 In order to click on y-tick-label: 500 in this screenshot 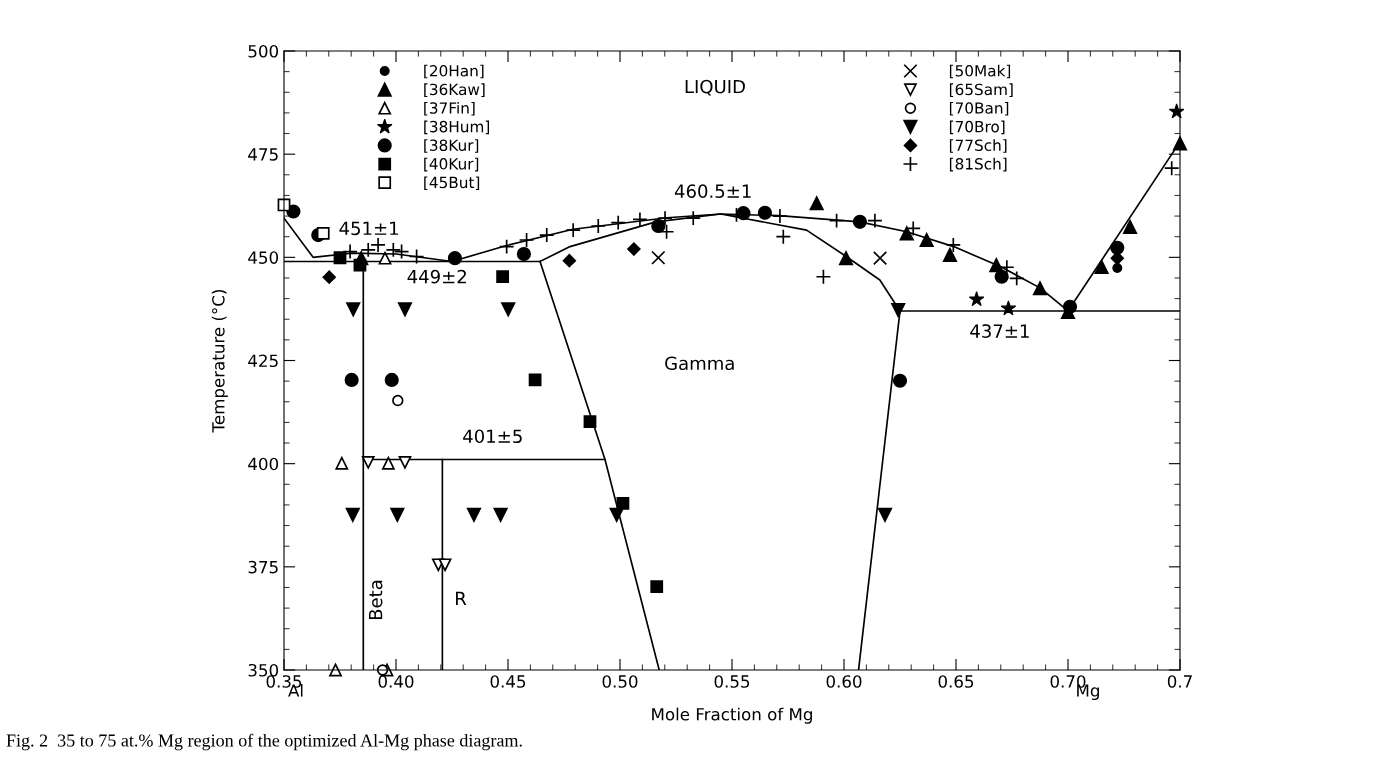, I will do `click(263, 51)`.